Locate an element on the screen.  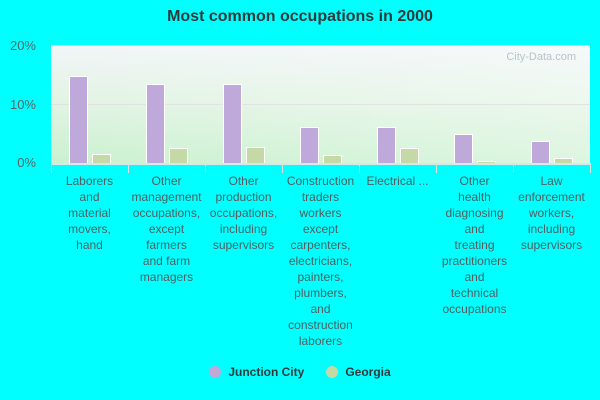
legend-label: Junction City is located at coordinates (266, 372).